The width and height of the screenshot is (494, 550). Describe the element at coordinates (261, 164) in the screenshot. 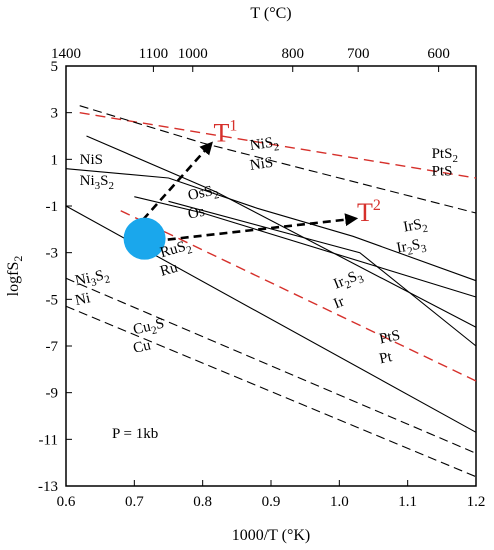

I see `lbl-nis-a: NiS` at that location.